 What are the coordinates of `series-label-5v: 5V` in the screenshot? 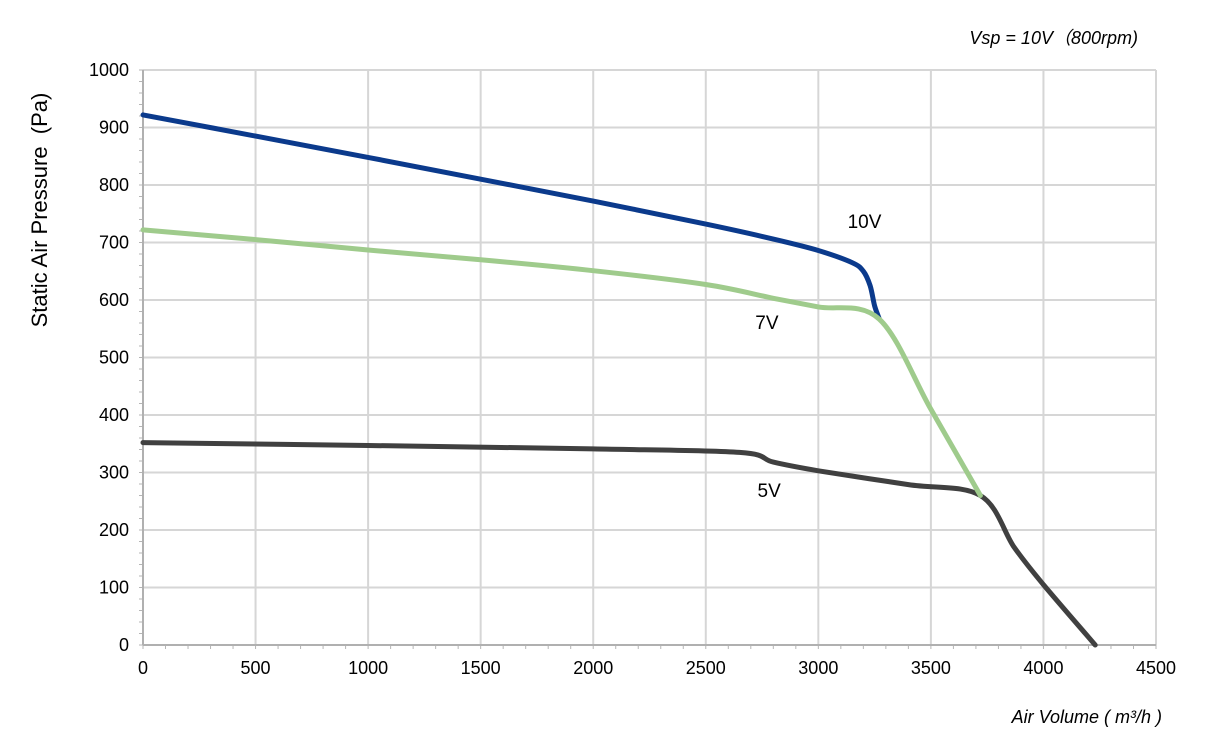 It's located at (770, 491).